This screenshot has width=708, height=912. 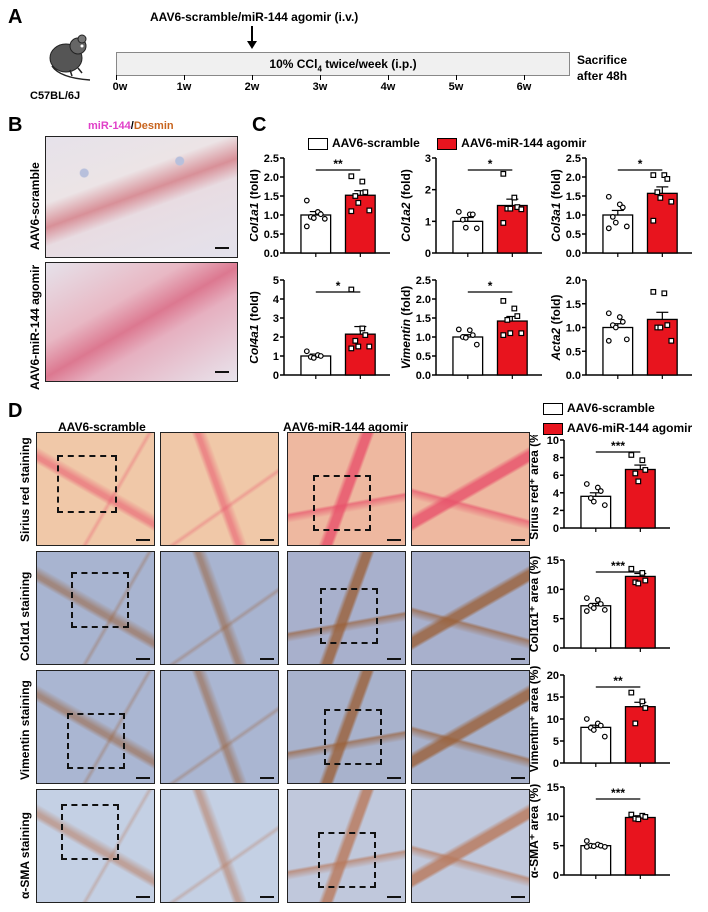 I want to click on svg-text: 4, so click(x=276, y=300).